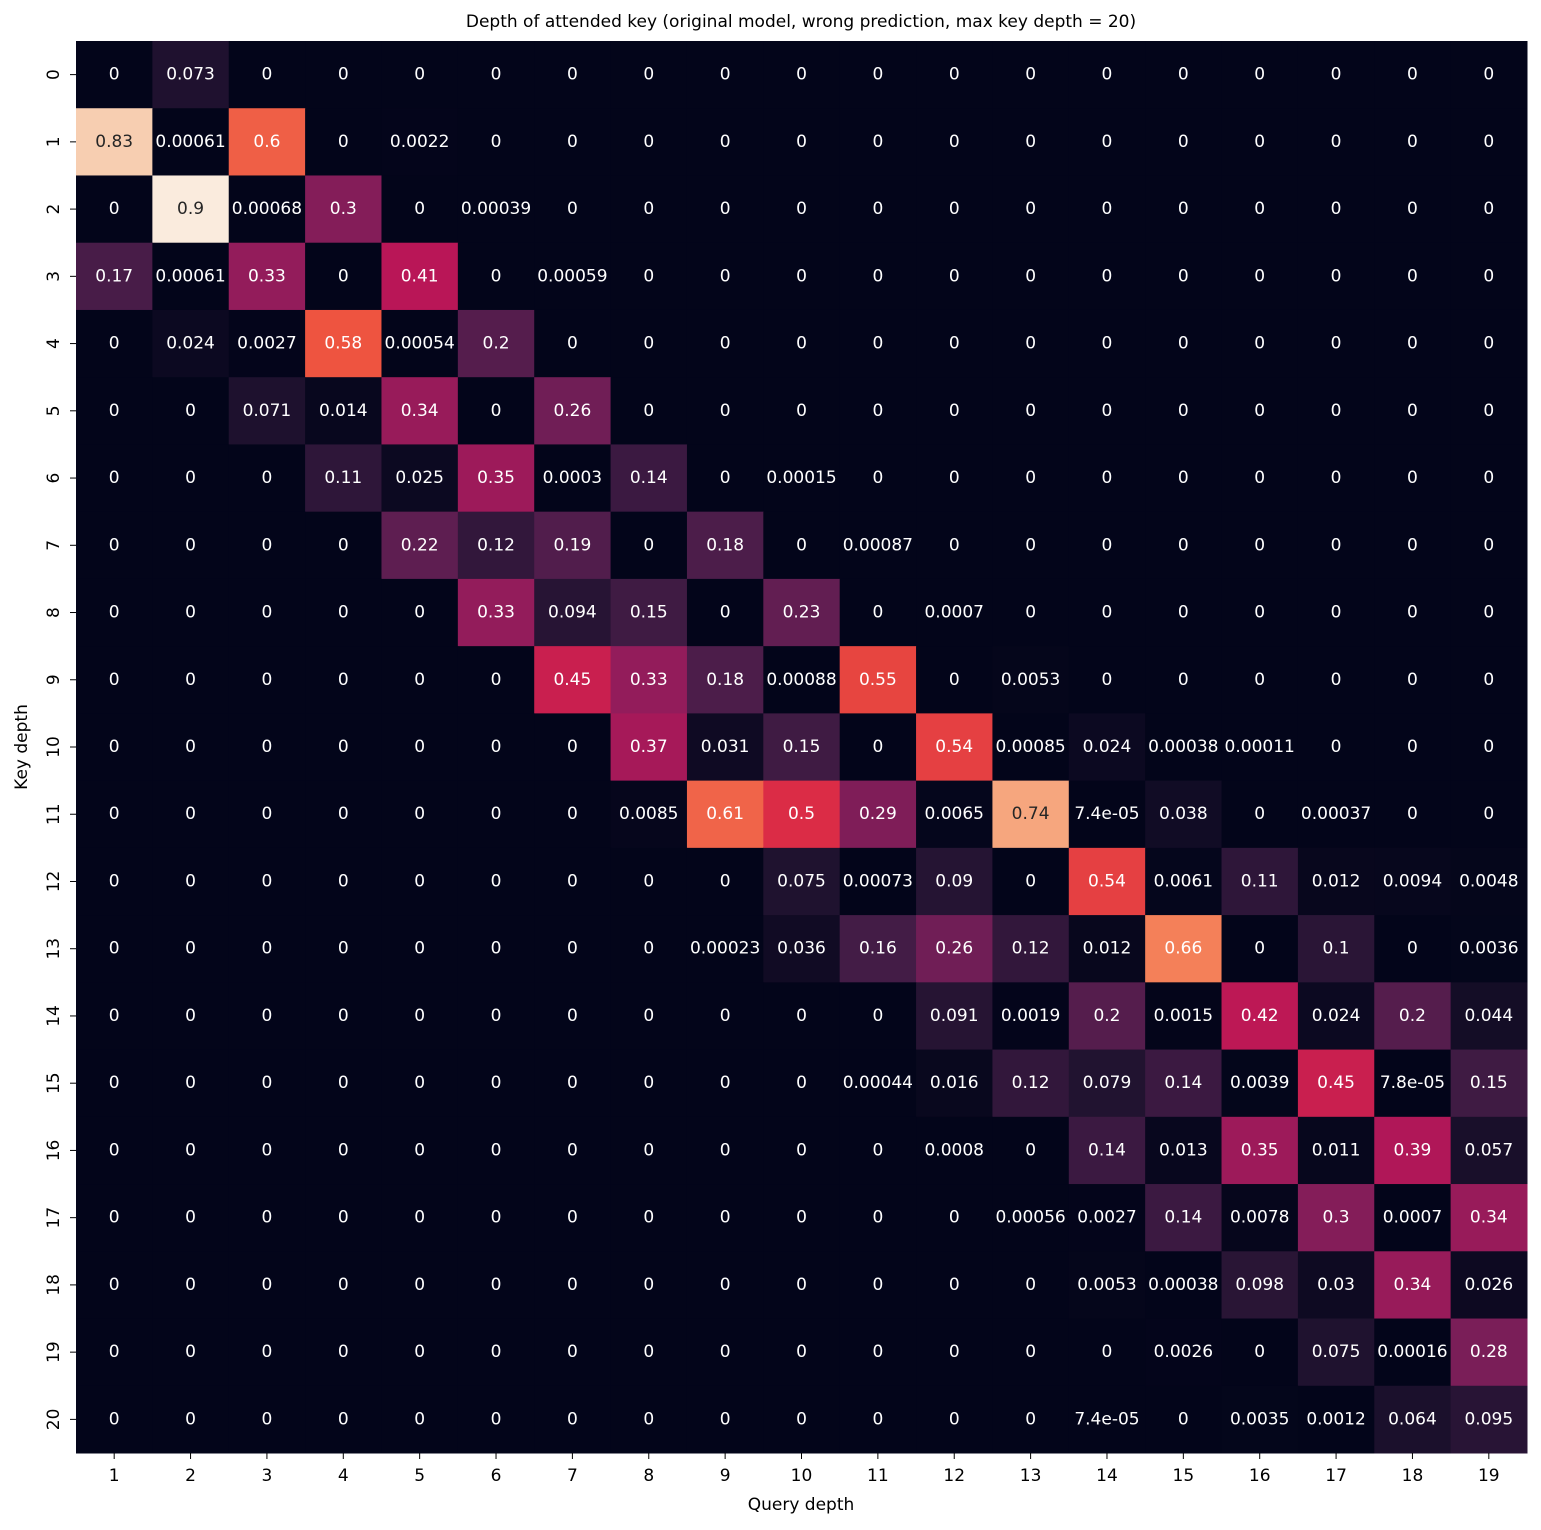  Describe the element at coordinates (419, 478) in the screenshot. I see `cell-label: 0.025` at that location.